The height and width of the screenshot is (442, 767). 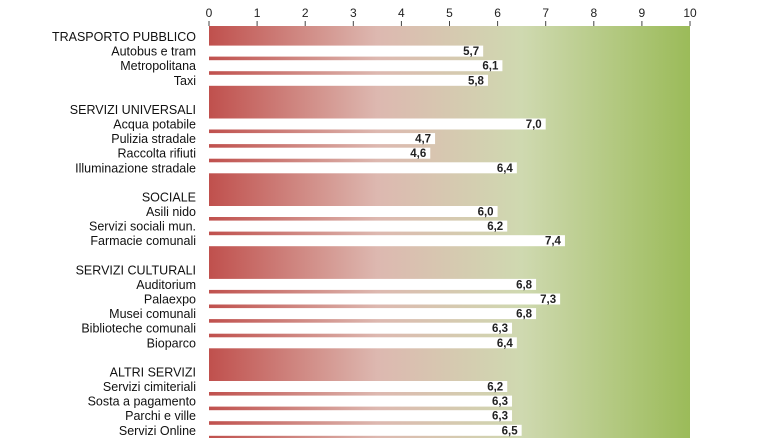 What do you see at coordinates (138, 329) in the screenshot?
I see `category-label: Biblioteche comunali` at bounding box center [138, 329].